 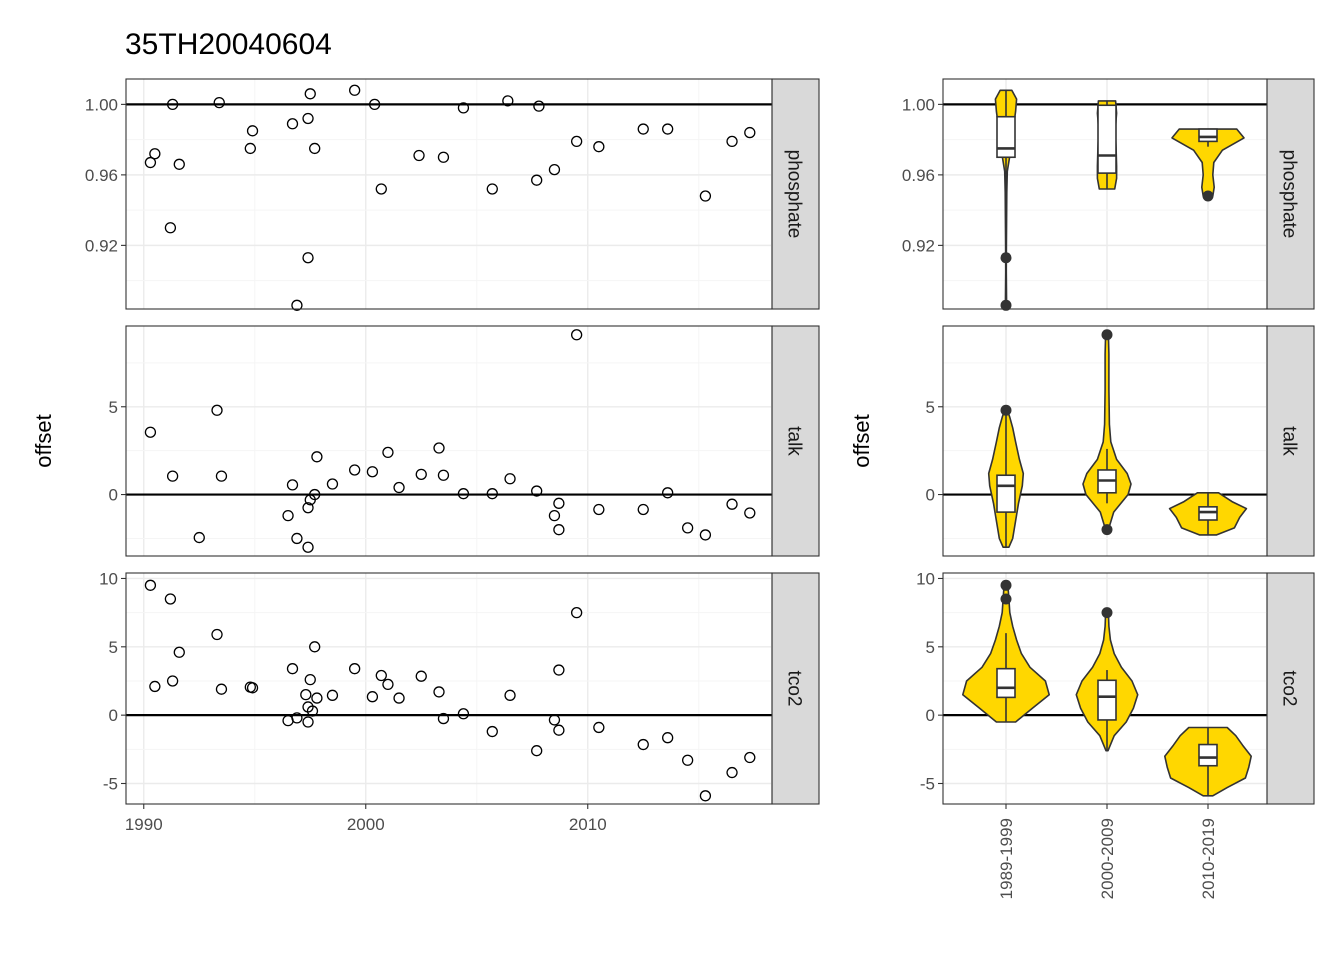 I want to click on scatter-talk-strip, so click(x=795, y=441).